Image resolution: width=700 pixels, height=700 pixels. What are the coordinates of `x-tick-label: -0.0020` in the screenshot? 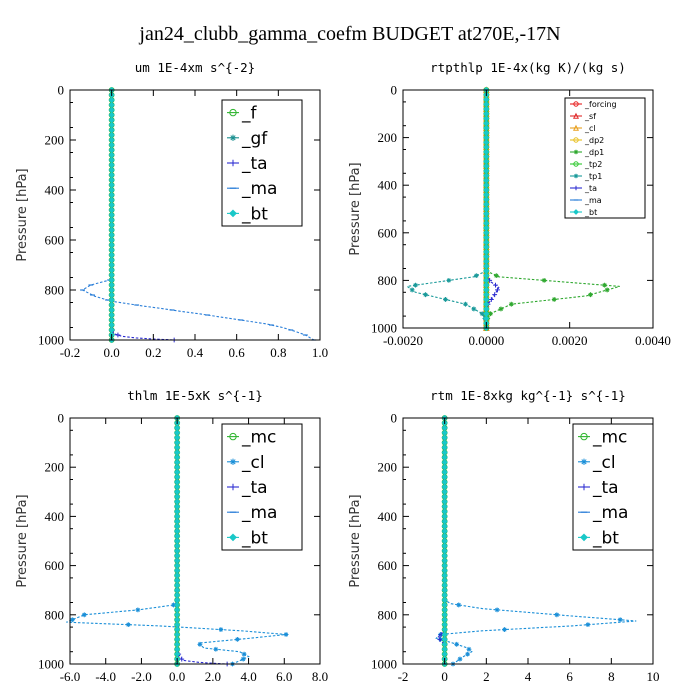 It's located at (403, 340).